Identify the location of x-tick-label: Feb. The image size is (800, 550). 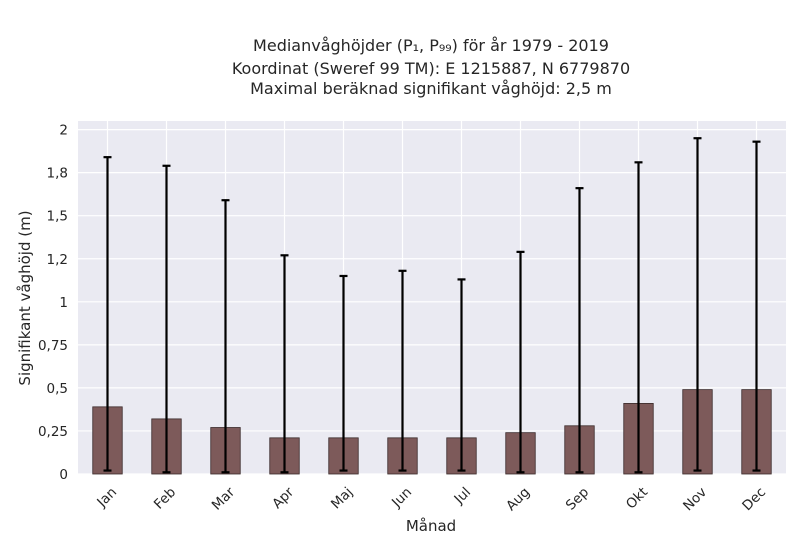
(165, 498).